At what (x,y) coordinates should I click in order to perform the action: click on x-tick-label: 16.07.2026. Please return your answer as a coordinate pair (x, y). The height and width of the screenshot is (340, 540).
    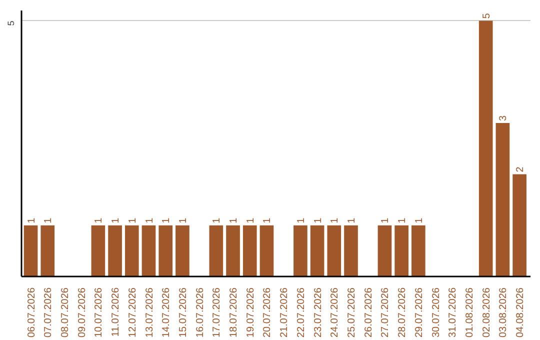
    Looking at the image, I should click on (200, 312).